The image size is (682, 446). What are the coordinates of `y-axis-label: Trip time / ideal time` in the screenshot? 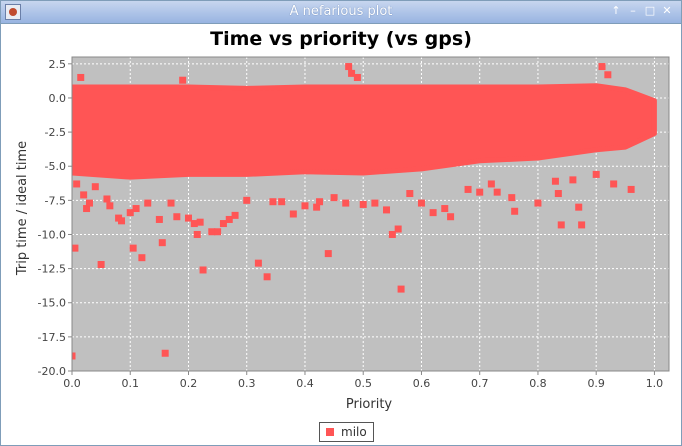 It's located at (22, 208).